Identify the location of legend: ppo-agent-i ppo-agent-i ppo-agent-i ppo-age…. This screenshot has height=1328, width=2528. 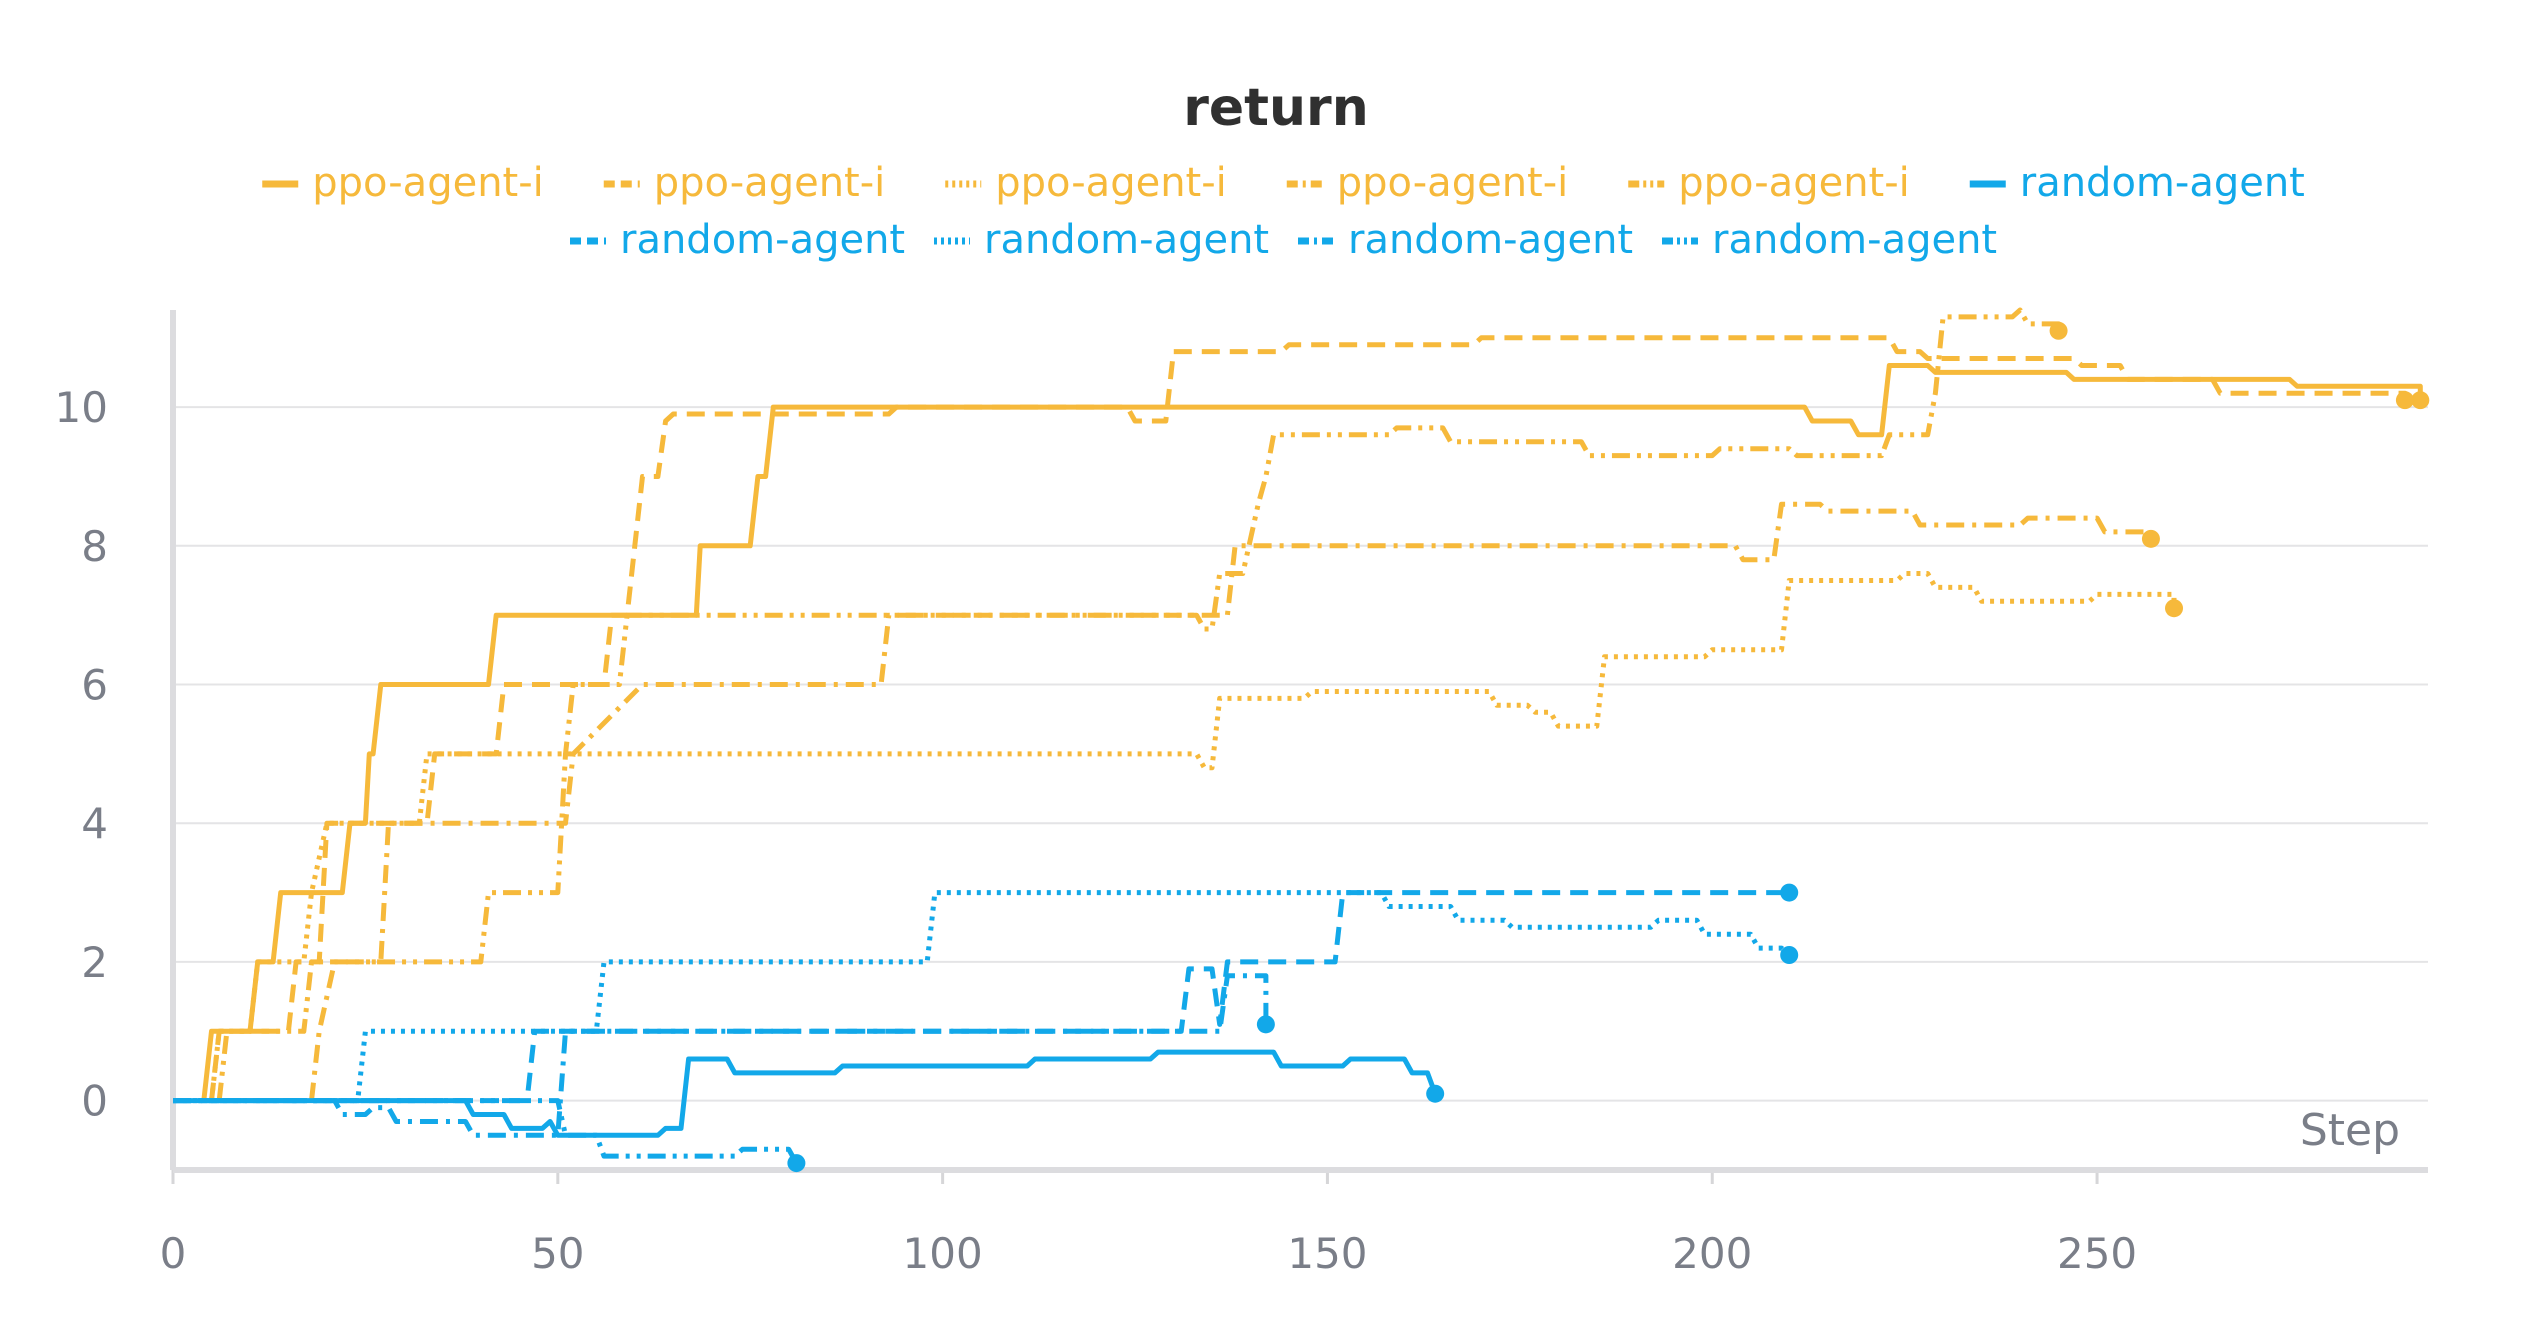
(1283, 211).